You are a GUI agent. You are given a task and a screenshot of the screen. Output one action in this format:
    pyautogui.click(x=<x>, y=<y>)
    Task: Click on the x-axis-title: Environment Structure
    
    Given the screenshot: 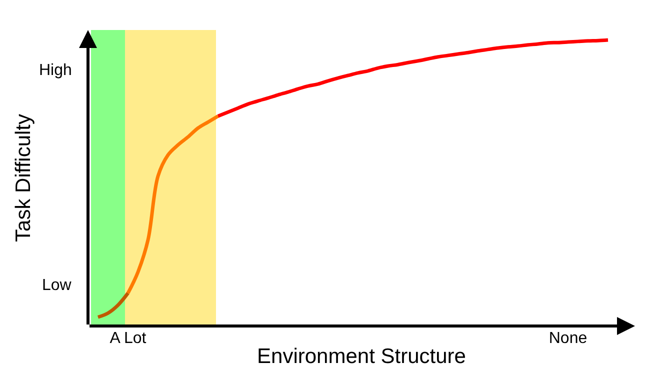 What is the action you would take?
    pyautogui.click(x=361, y=356)
    